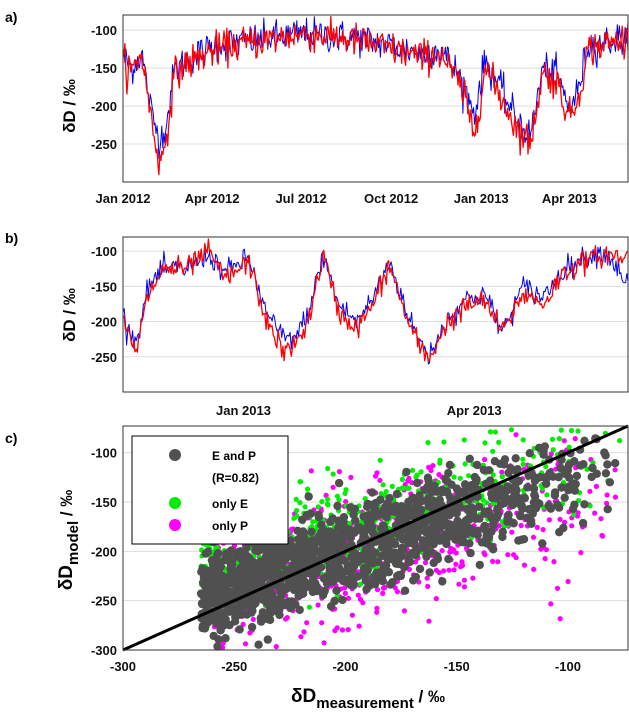  Describe the element at coordinates (104, 502) in the screenshot. I see `y-tick-label: -150` at that location.